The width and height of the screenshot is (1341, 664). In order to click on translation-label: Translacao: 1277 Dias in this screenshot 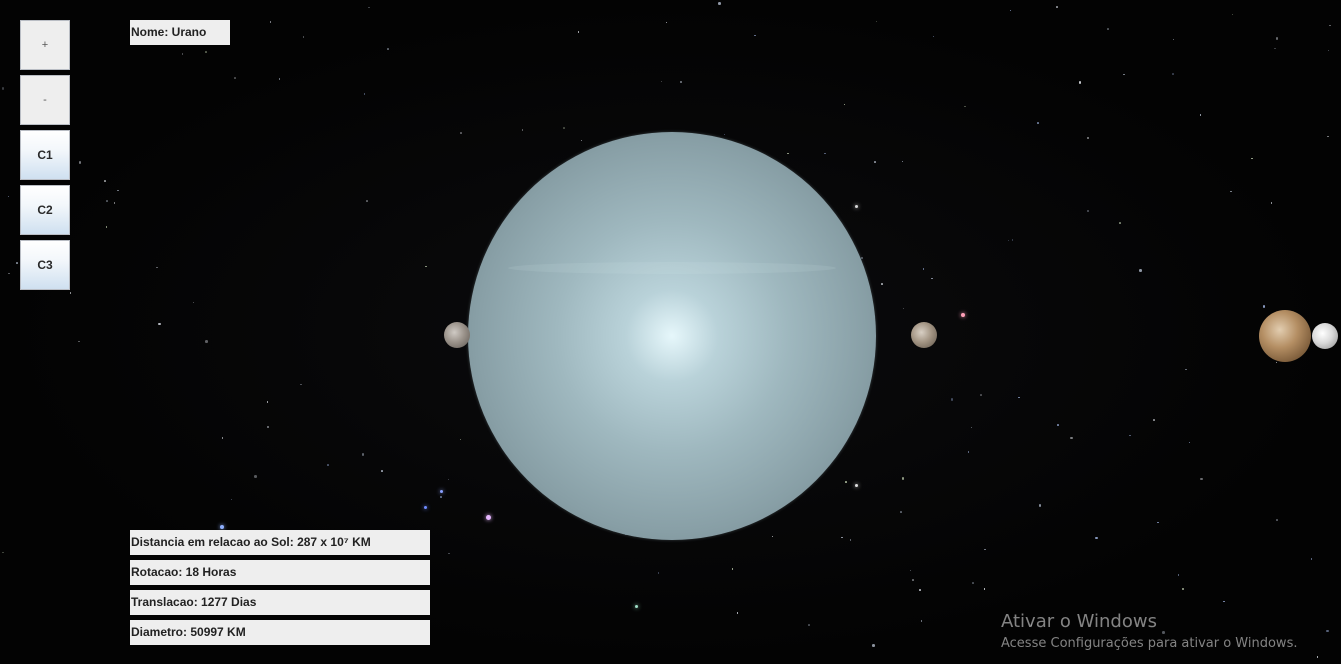, I will do `click(280, 602)`.